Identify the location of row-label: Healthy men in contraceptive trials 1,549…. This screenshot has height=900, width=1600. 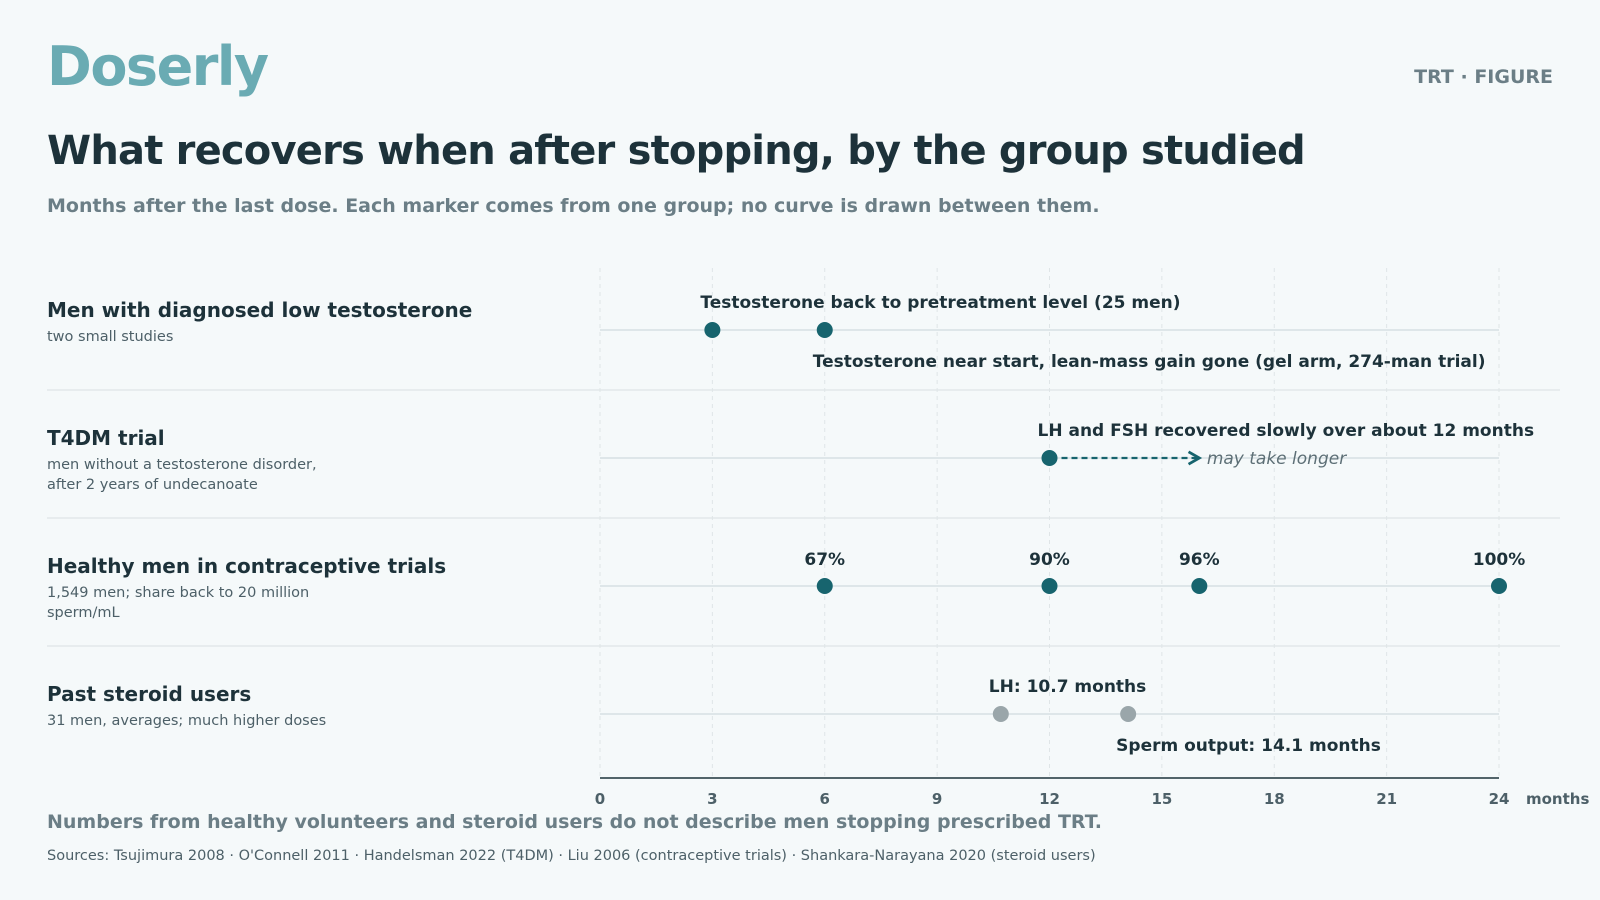
(287, 588).